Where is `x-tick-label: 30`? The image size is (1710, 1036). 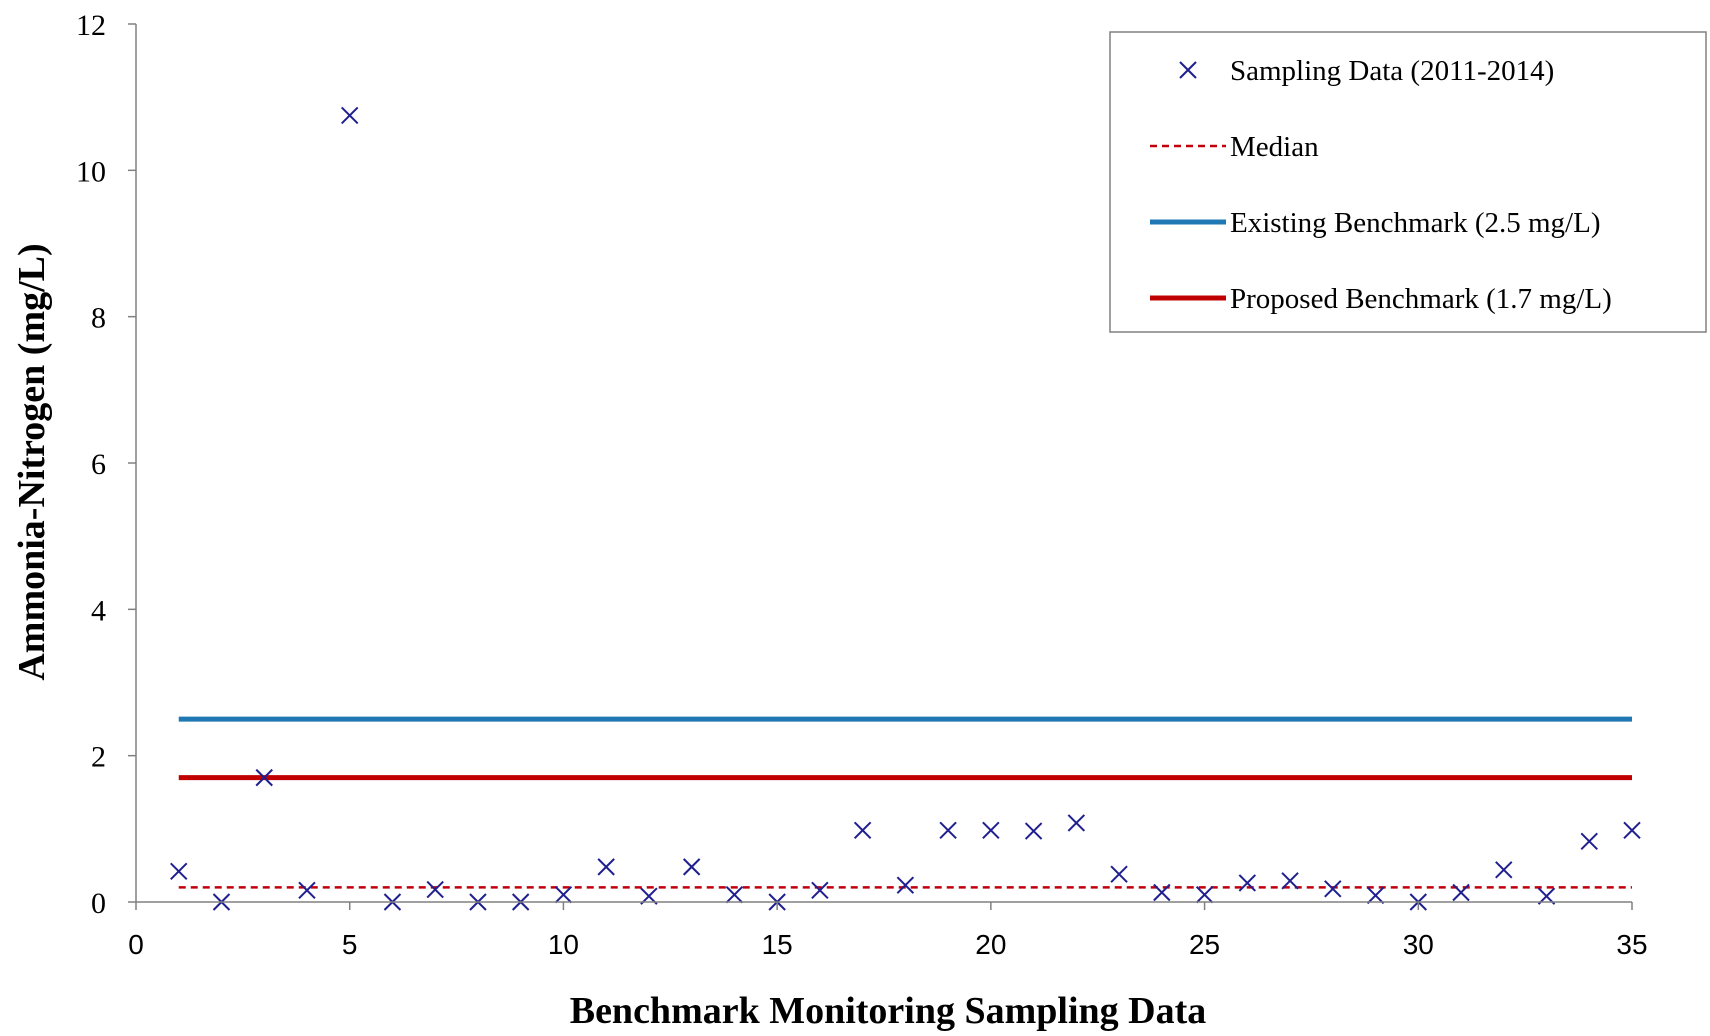
x-tick-label: 30 is located at coordinates (1418, 944).